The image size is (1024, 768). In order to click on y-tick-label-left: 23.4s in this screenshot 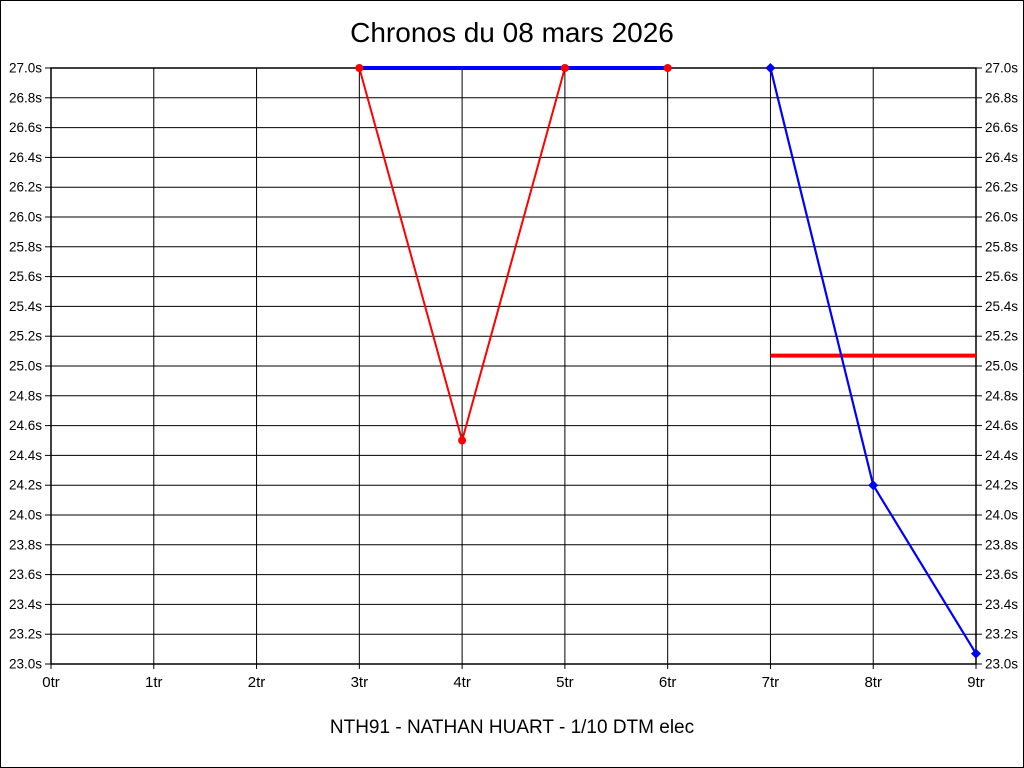, I will do `click(25, 604)`.